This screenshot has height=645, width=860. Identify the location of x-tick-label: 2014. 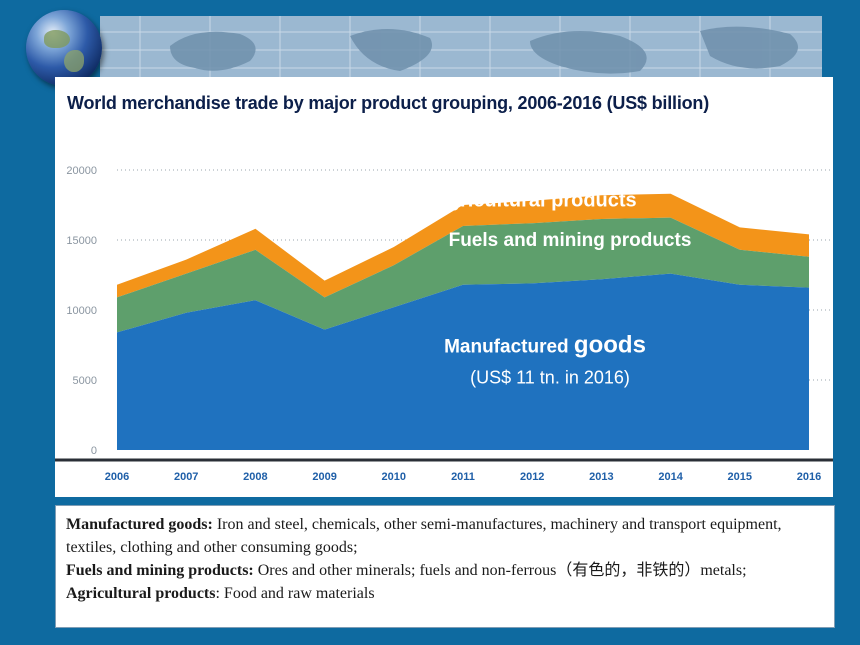
(670, 477).